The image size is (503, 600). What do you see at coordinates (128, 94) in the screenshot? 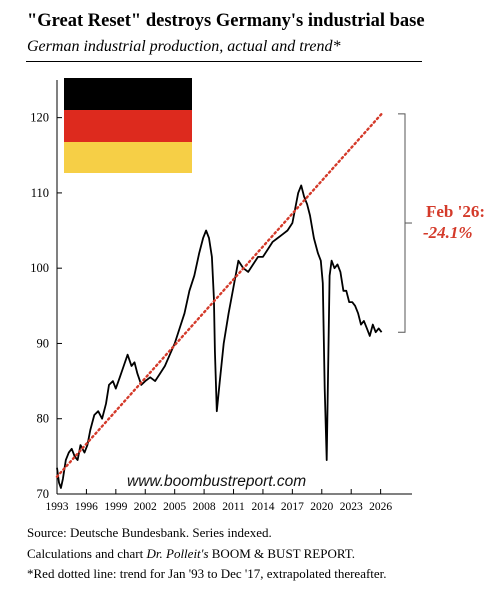
I see `flag-stripe-black` at bounding box center [128, 94].